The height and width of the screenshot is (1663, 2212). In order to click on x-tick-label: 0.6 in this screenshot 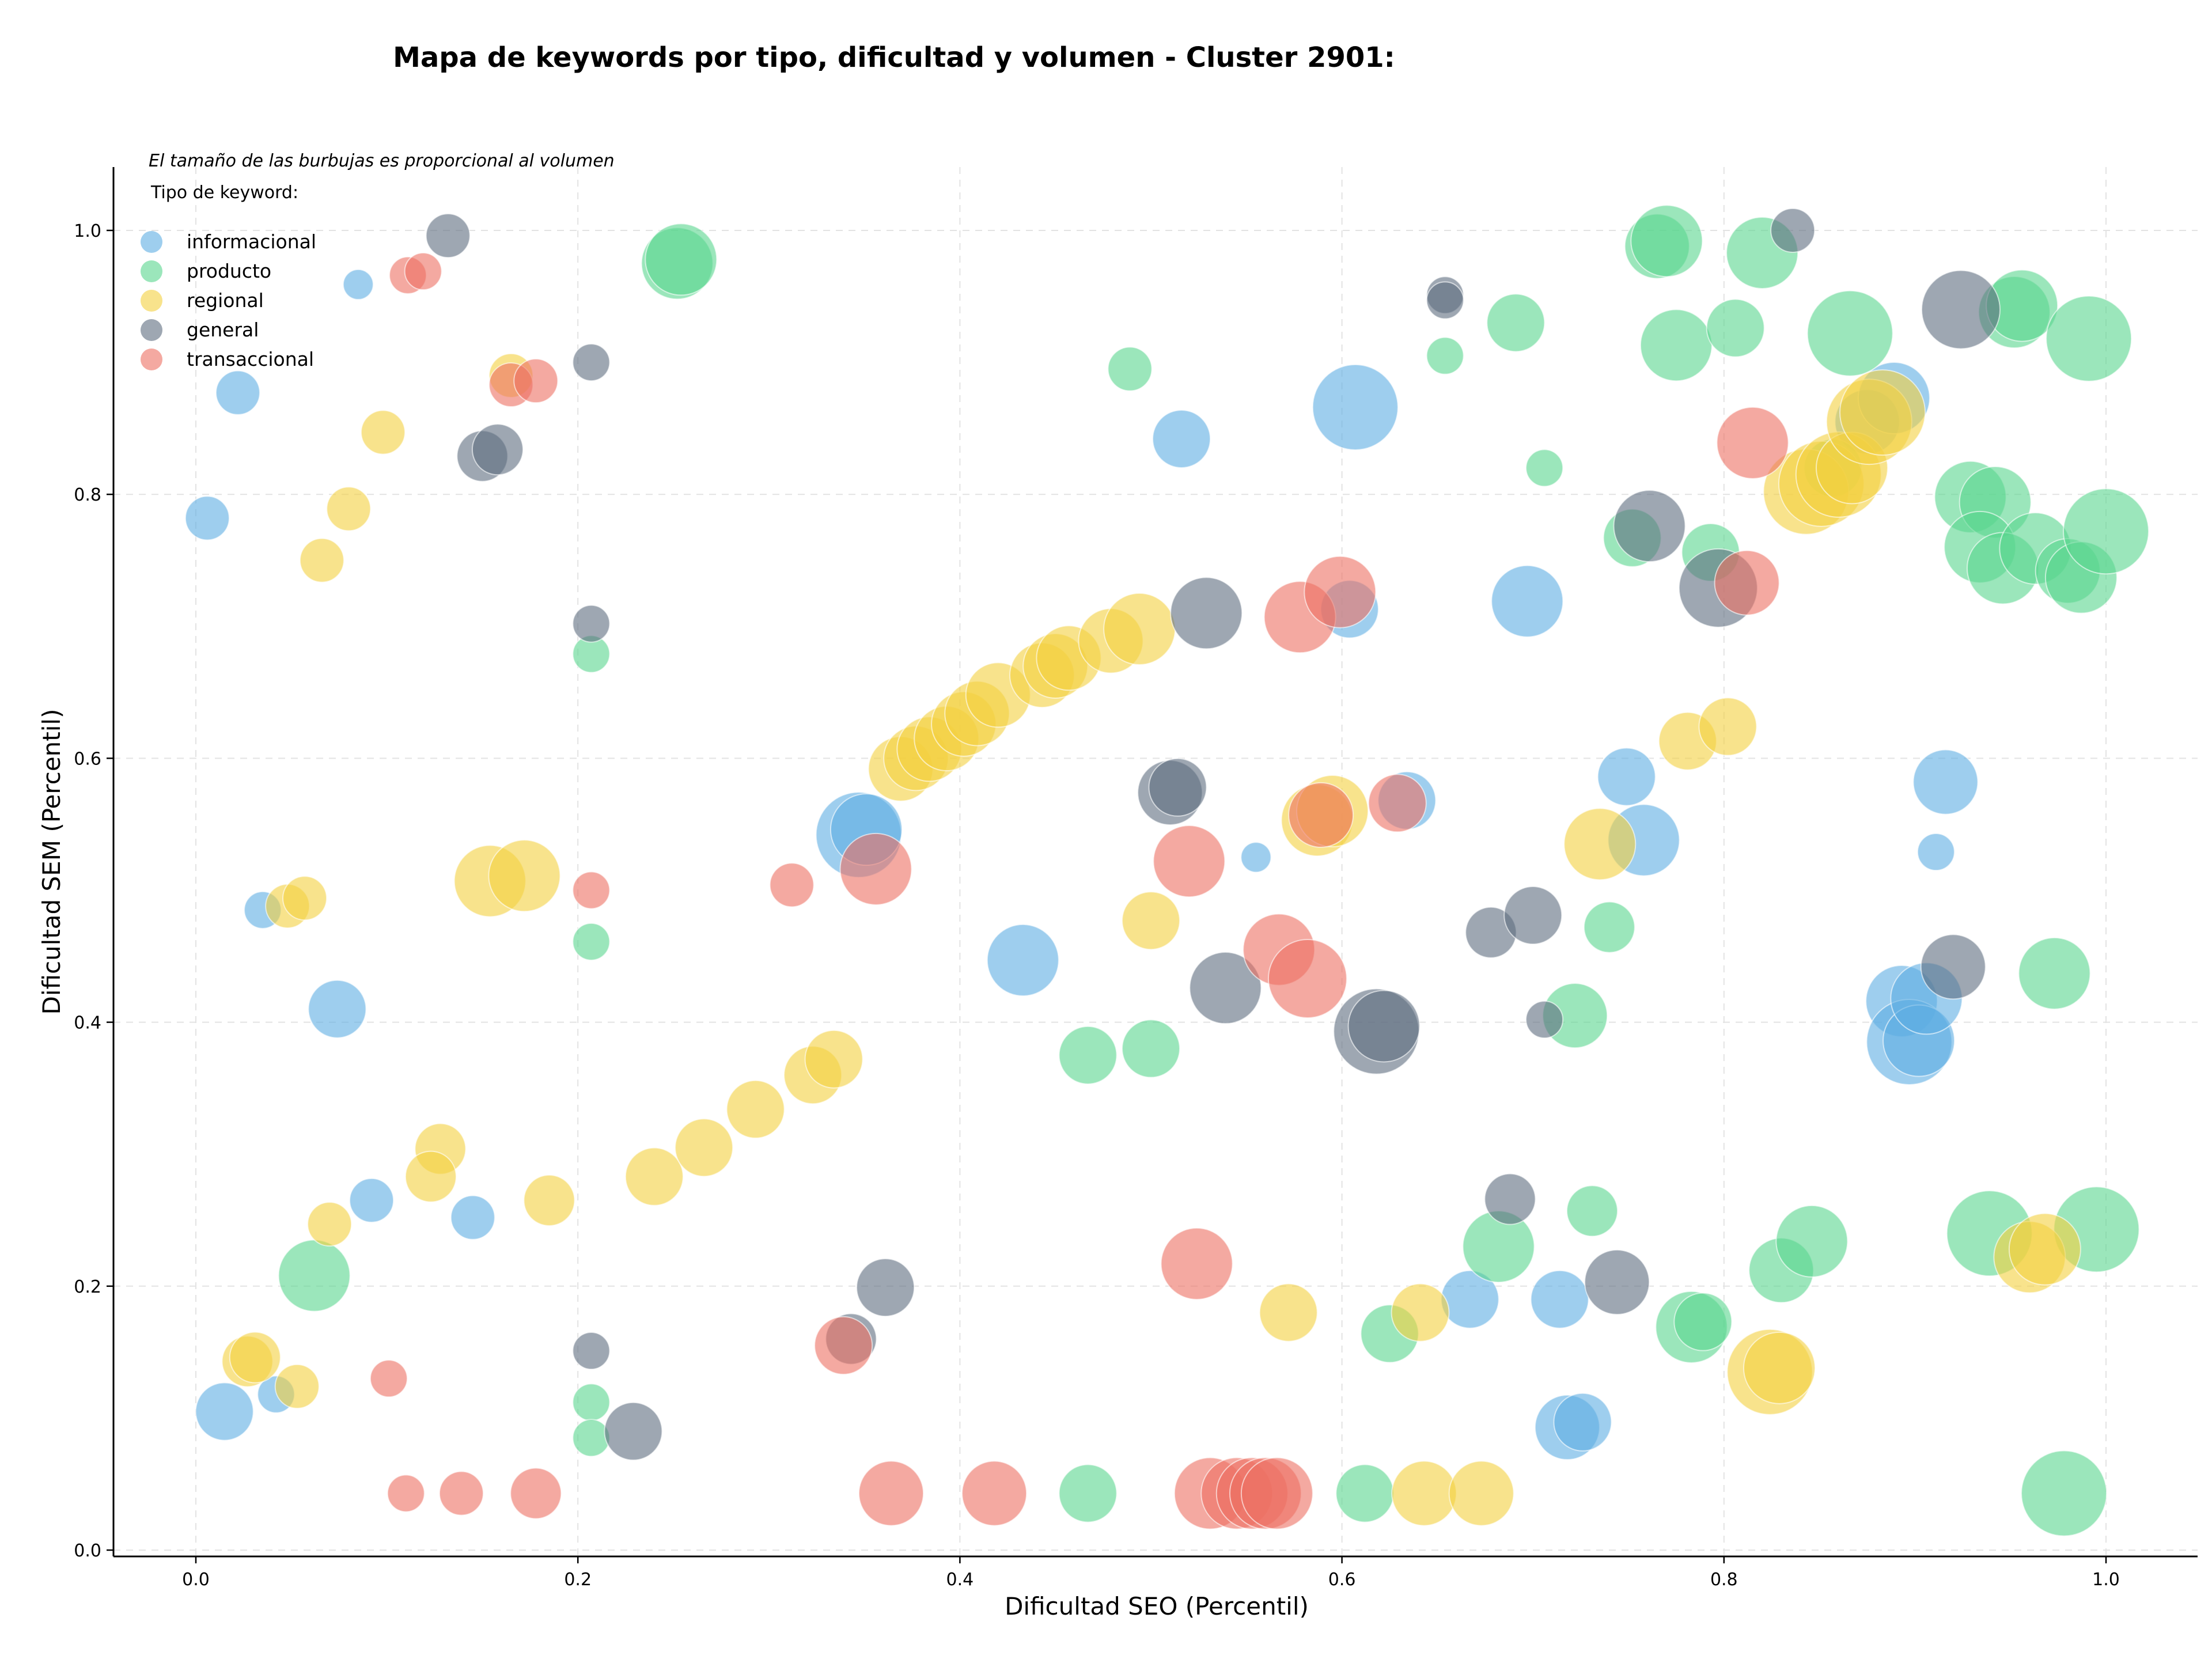, I will do `click(1342, 1580)`.